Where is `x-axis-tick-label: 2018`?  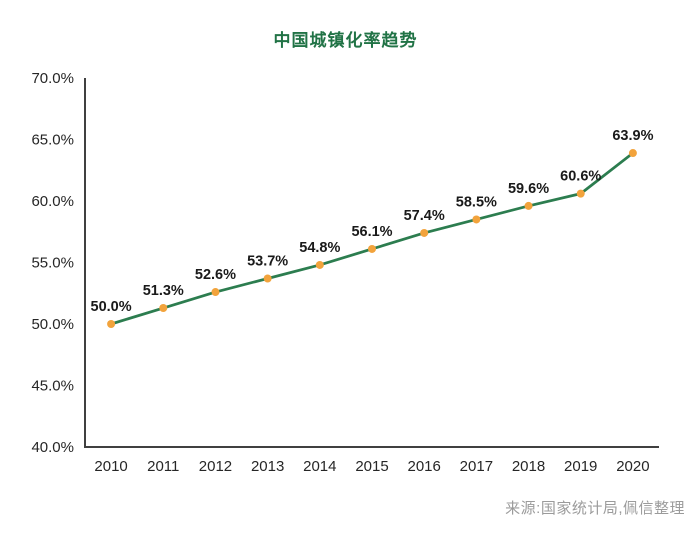 x-axis-tick-label: 2018 is located at coordinates (528, 466).